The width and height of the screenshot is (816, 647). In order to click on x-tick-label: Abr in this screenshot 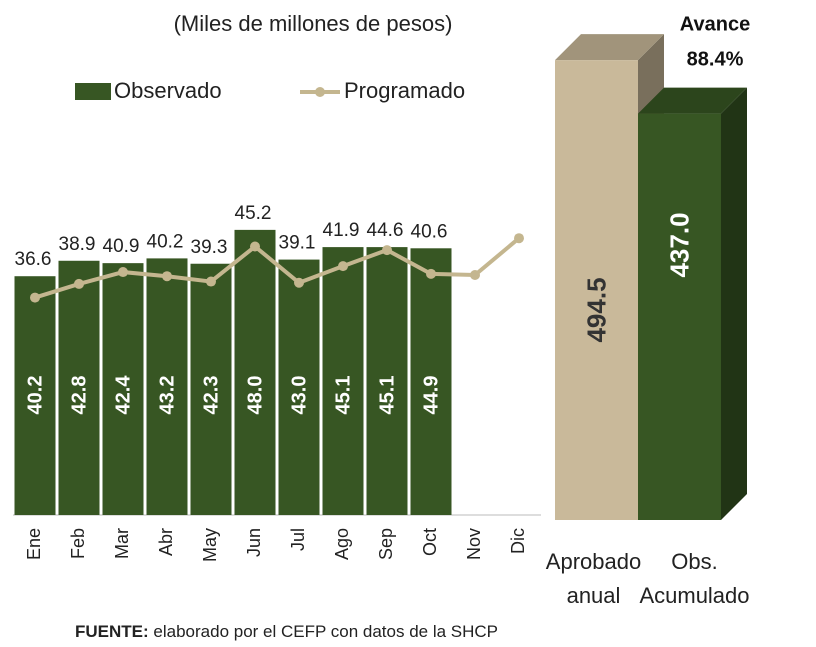, I will do `click(166, 542)`.